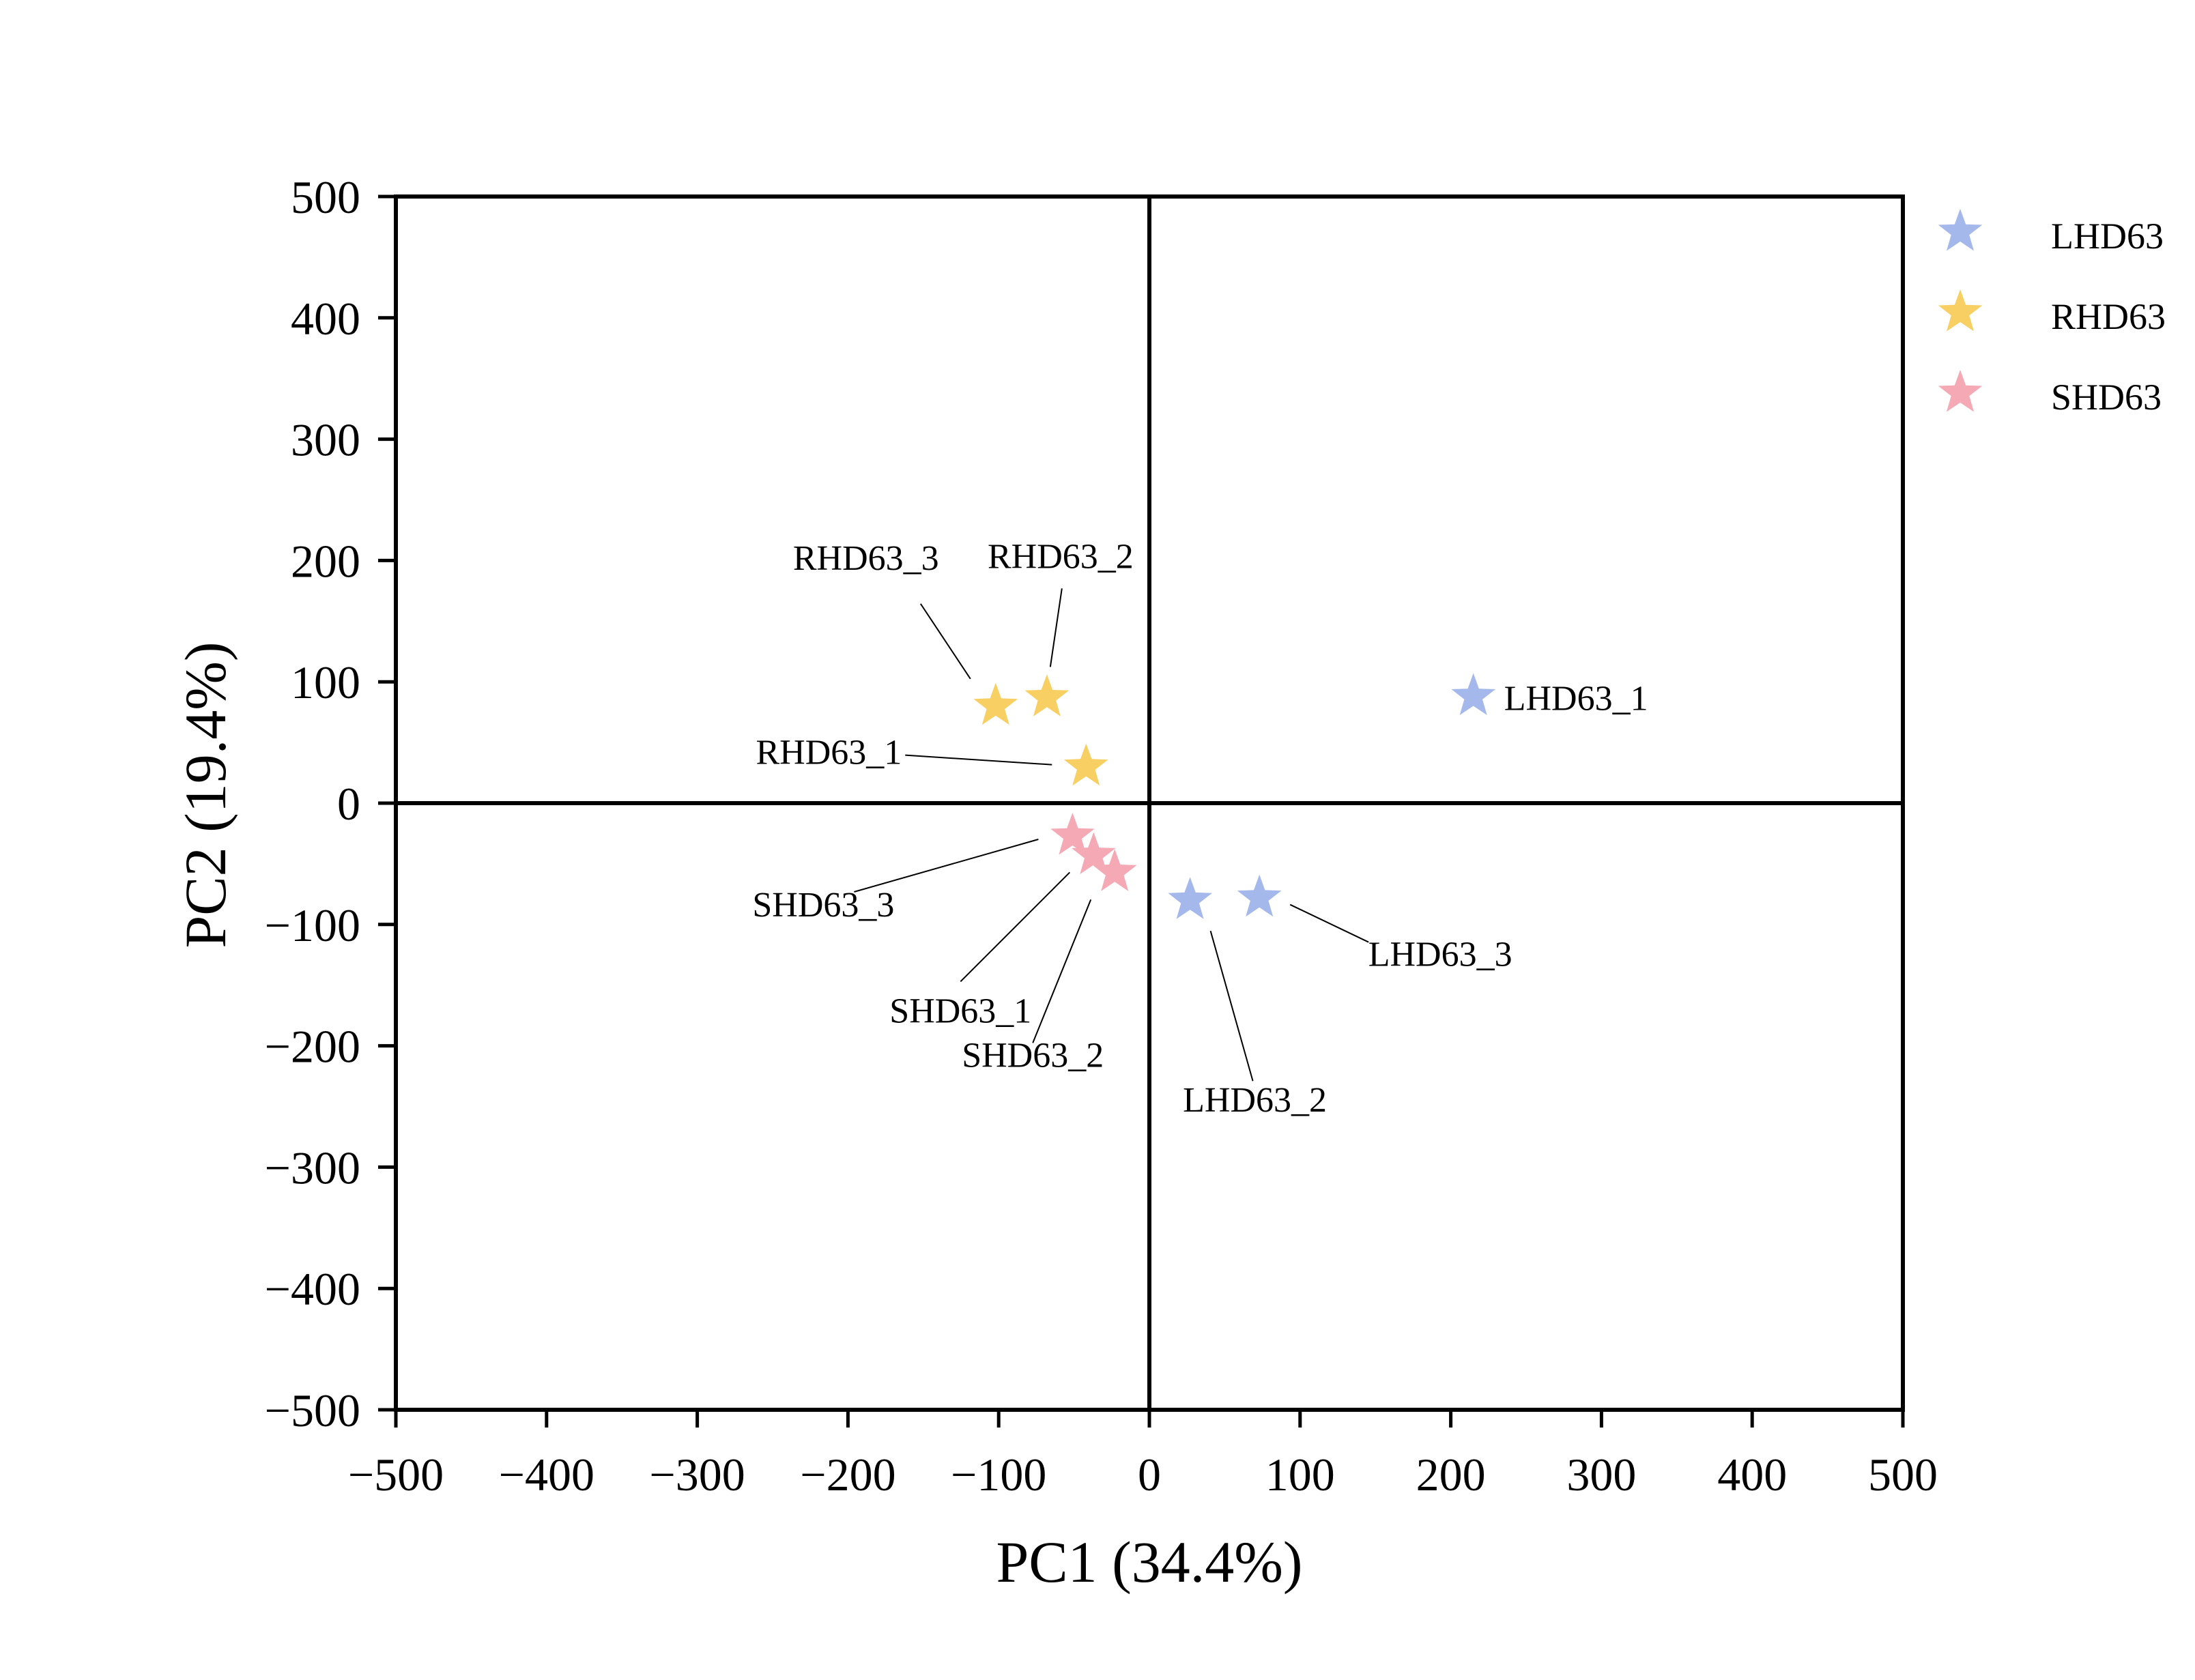  I want to click on x-tick-label: −200, so click(847, 1475).